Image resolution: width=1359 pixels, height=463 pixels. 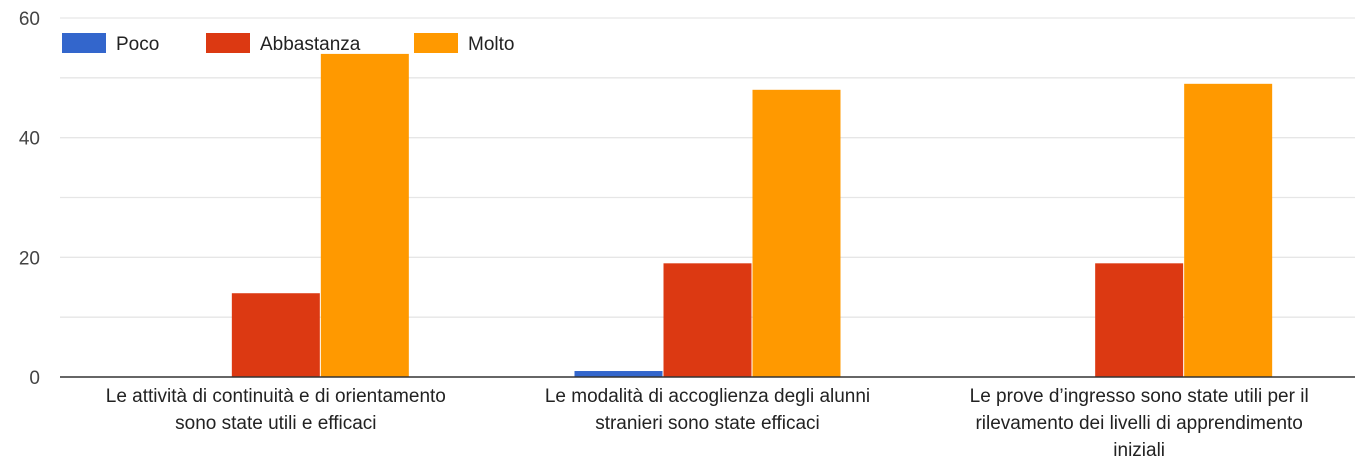 What do you see at coordinates (491, 44) in the screenshot?
I see `legend-label-molto: Molto` at bounding box center [491, 44].